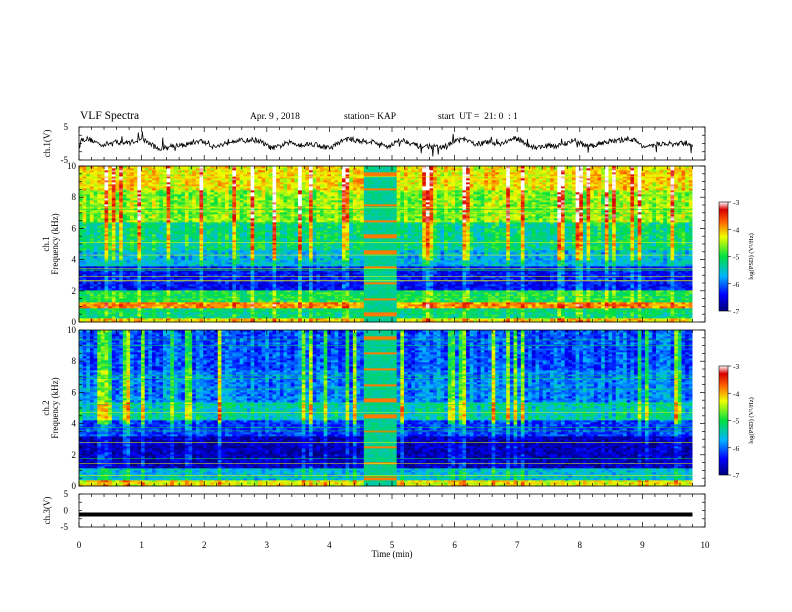 This screenshot has width=792, height=612. I want to click on x-axis-label: Time (min), so click(392, 554).